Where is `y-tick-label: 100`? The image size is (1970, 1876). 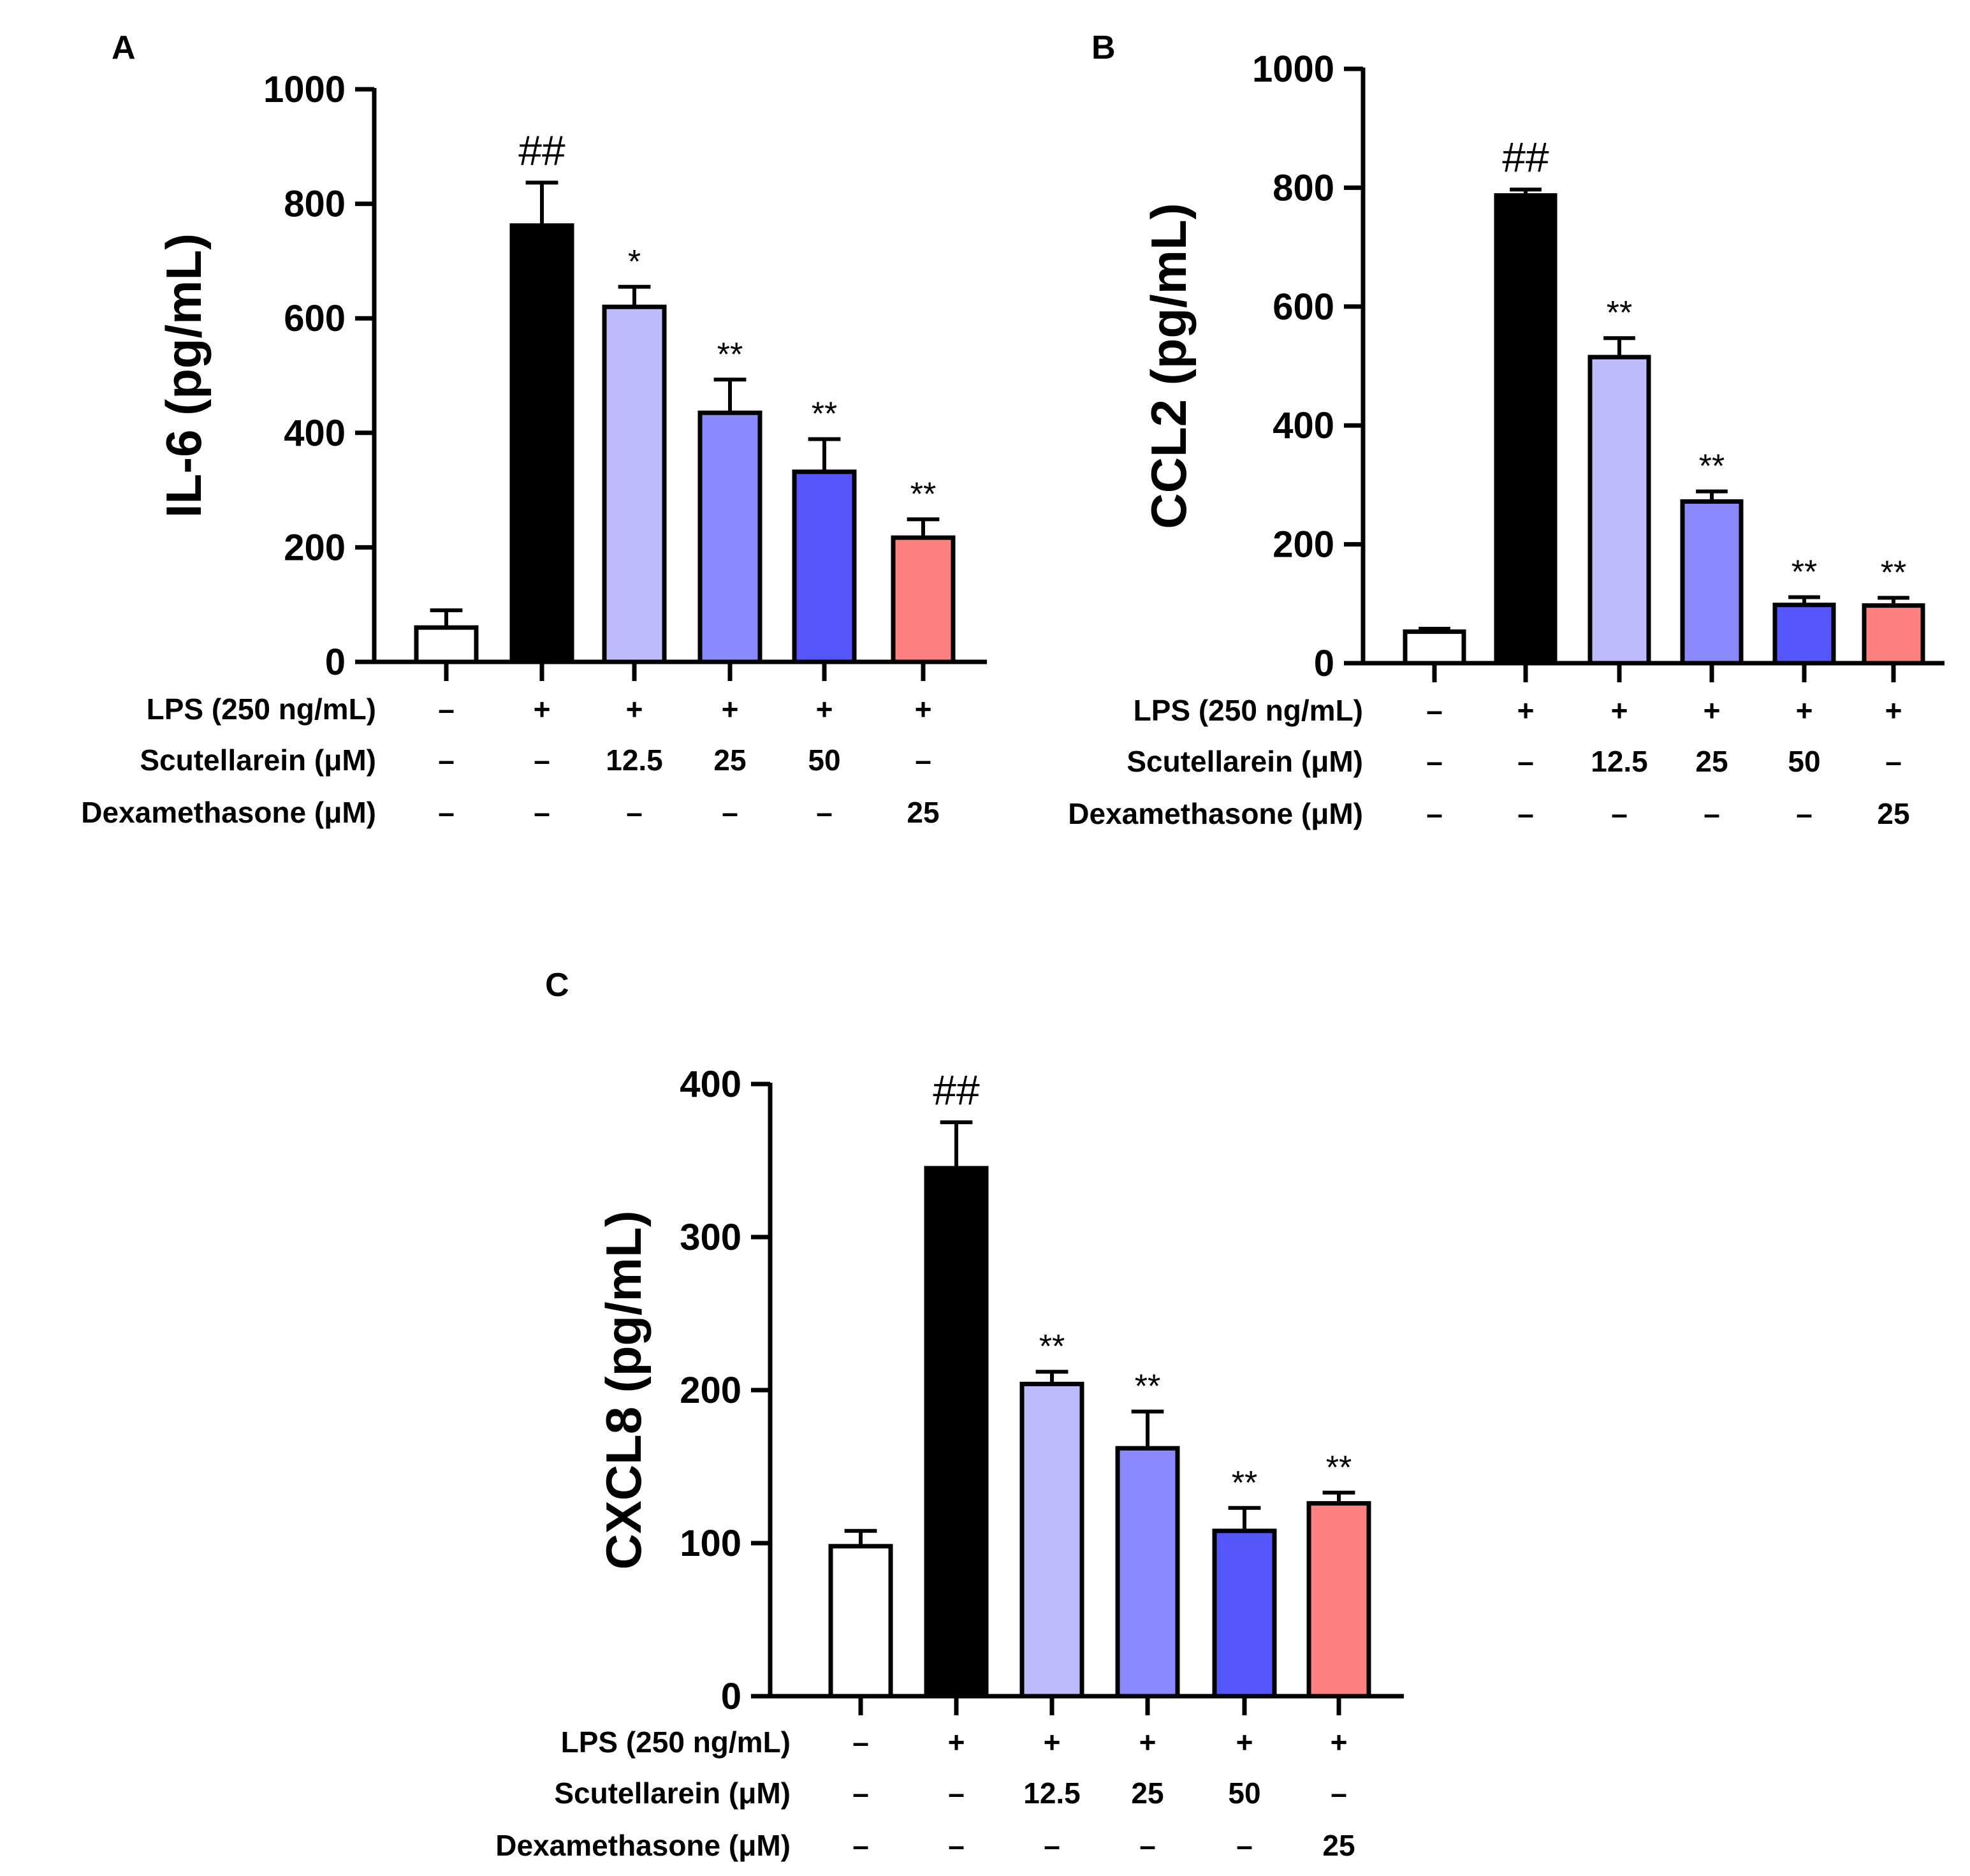
y-tick-label: 100 is located at coordinates (710, 1543).